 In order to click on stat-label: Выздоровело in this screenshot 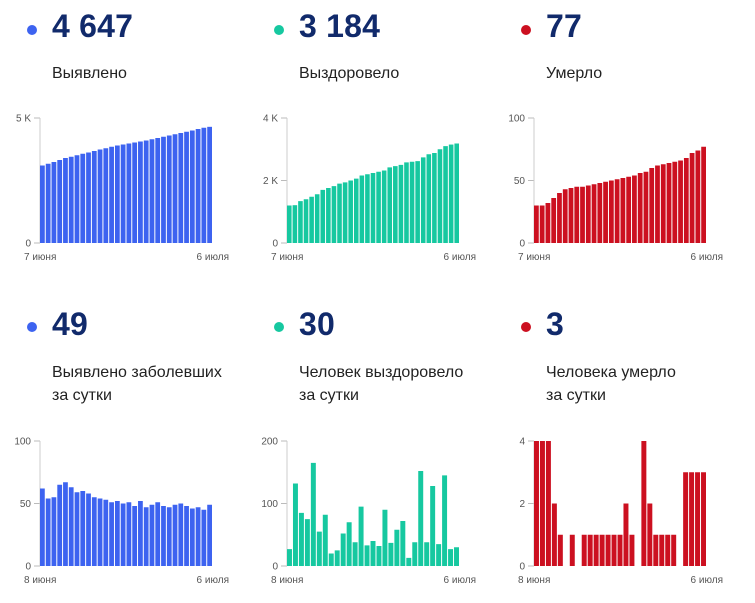, I will do `click(349, 73)`.